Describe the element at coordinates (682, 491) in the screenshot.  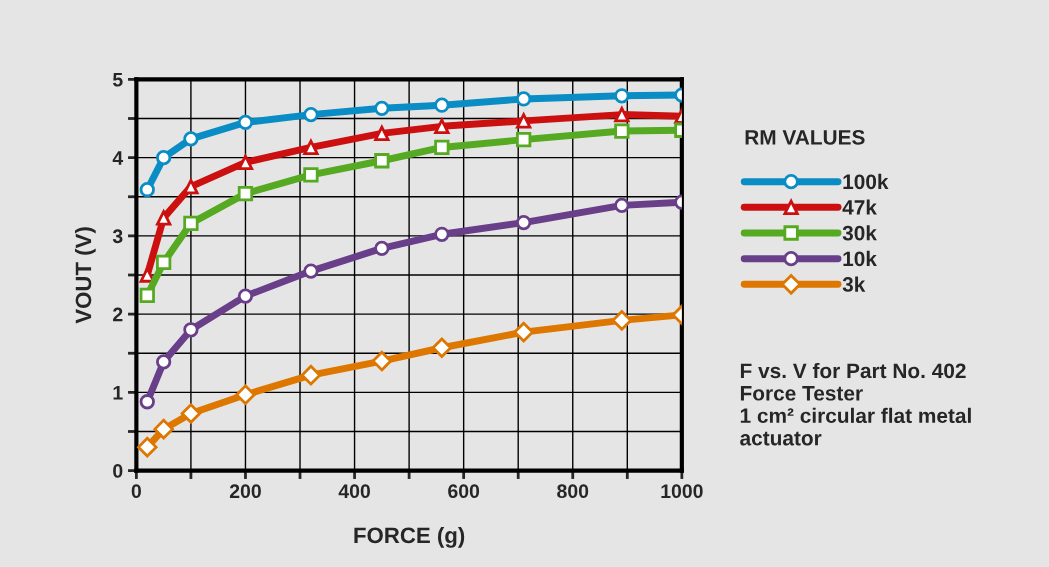
I see `x-tick-label: 1000` at that location.